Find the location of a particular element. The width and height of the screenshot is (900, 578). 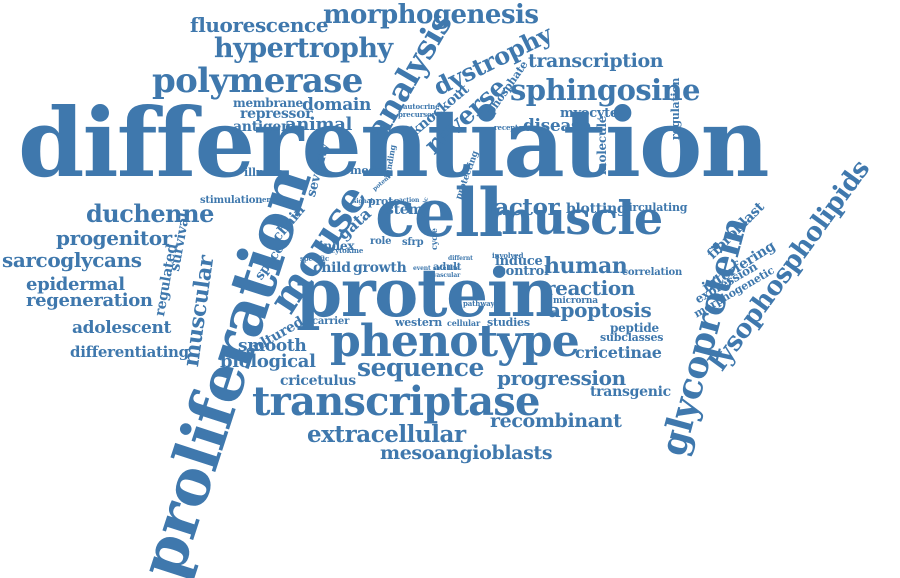

word-child: child is located at coordinates (332, 268).